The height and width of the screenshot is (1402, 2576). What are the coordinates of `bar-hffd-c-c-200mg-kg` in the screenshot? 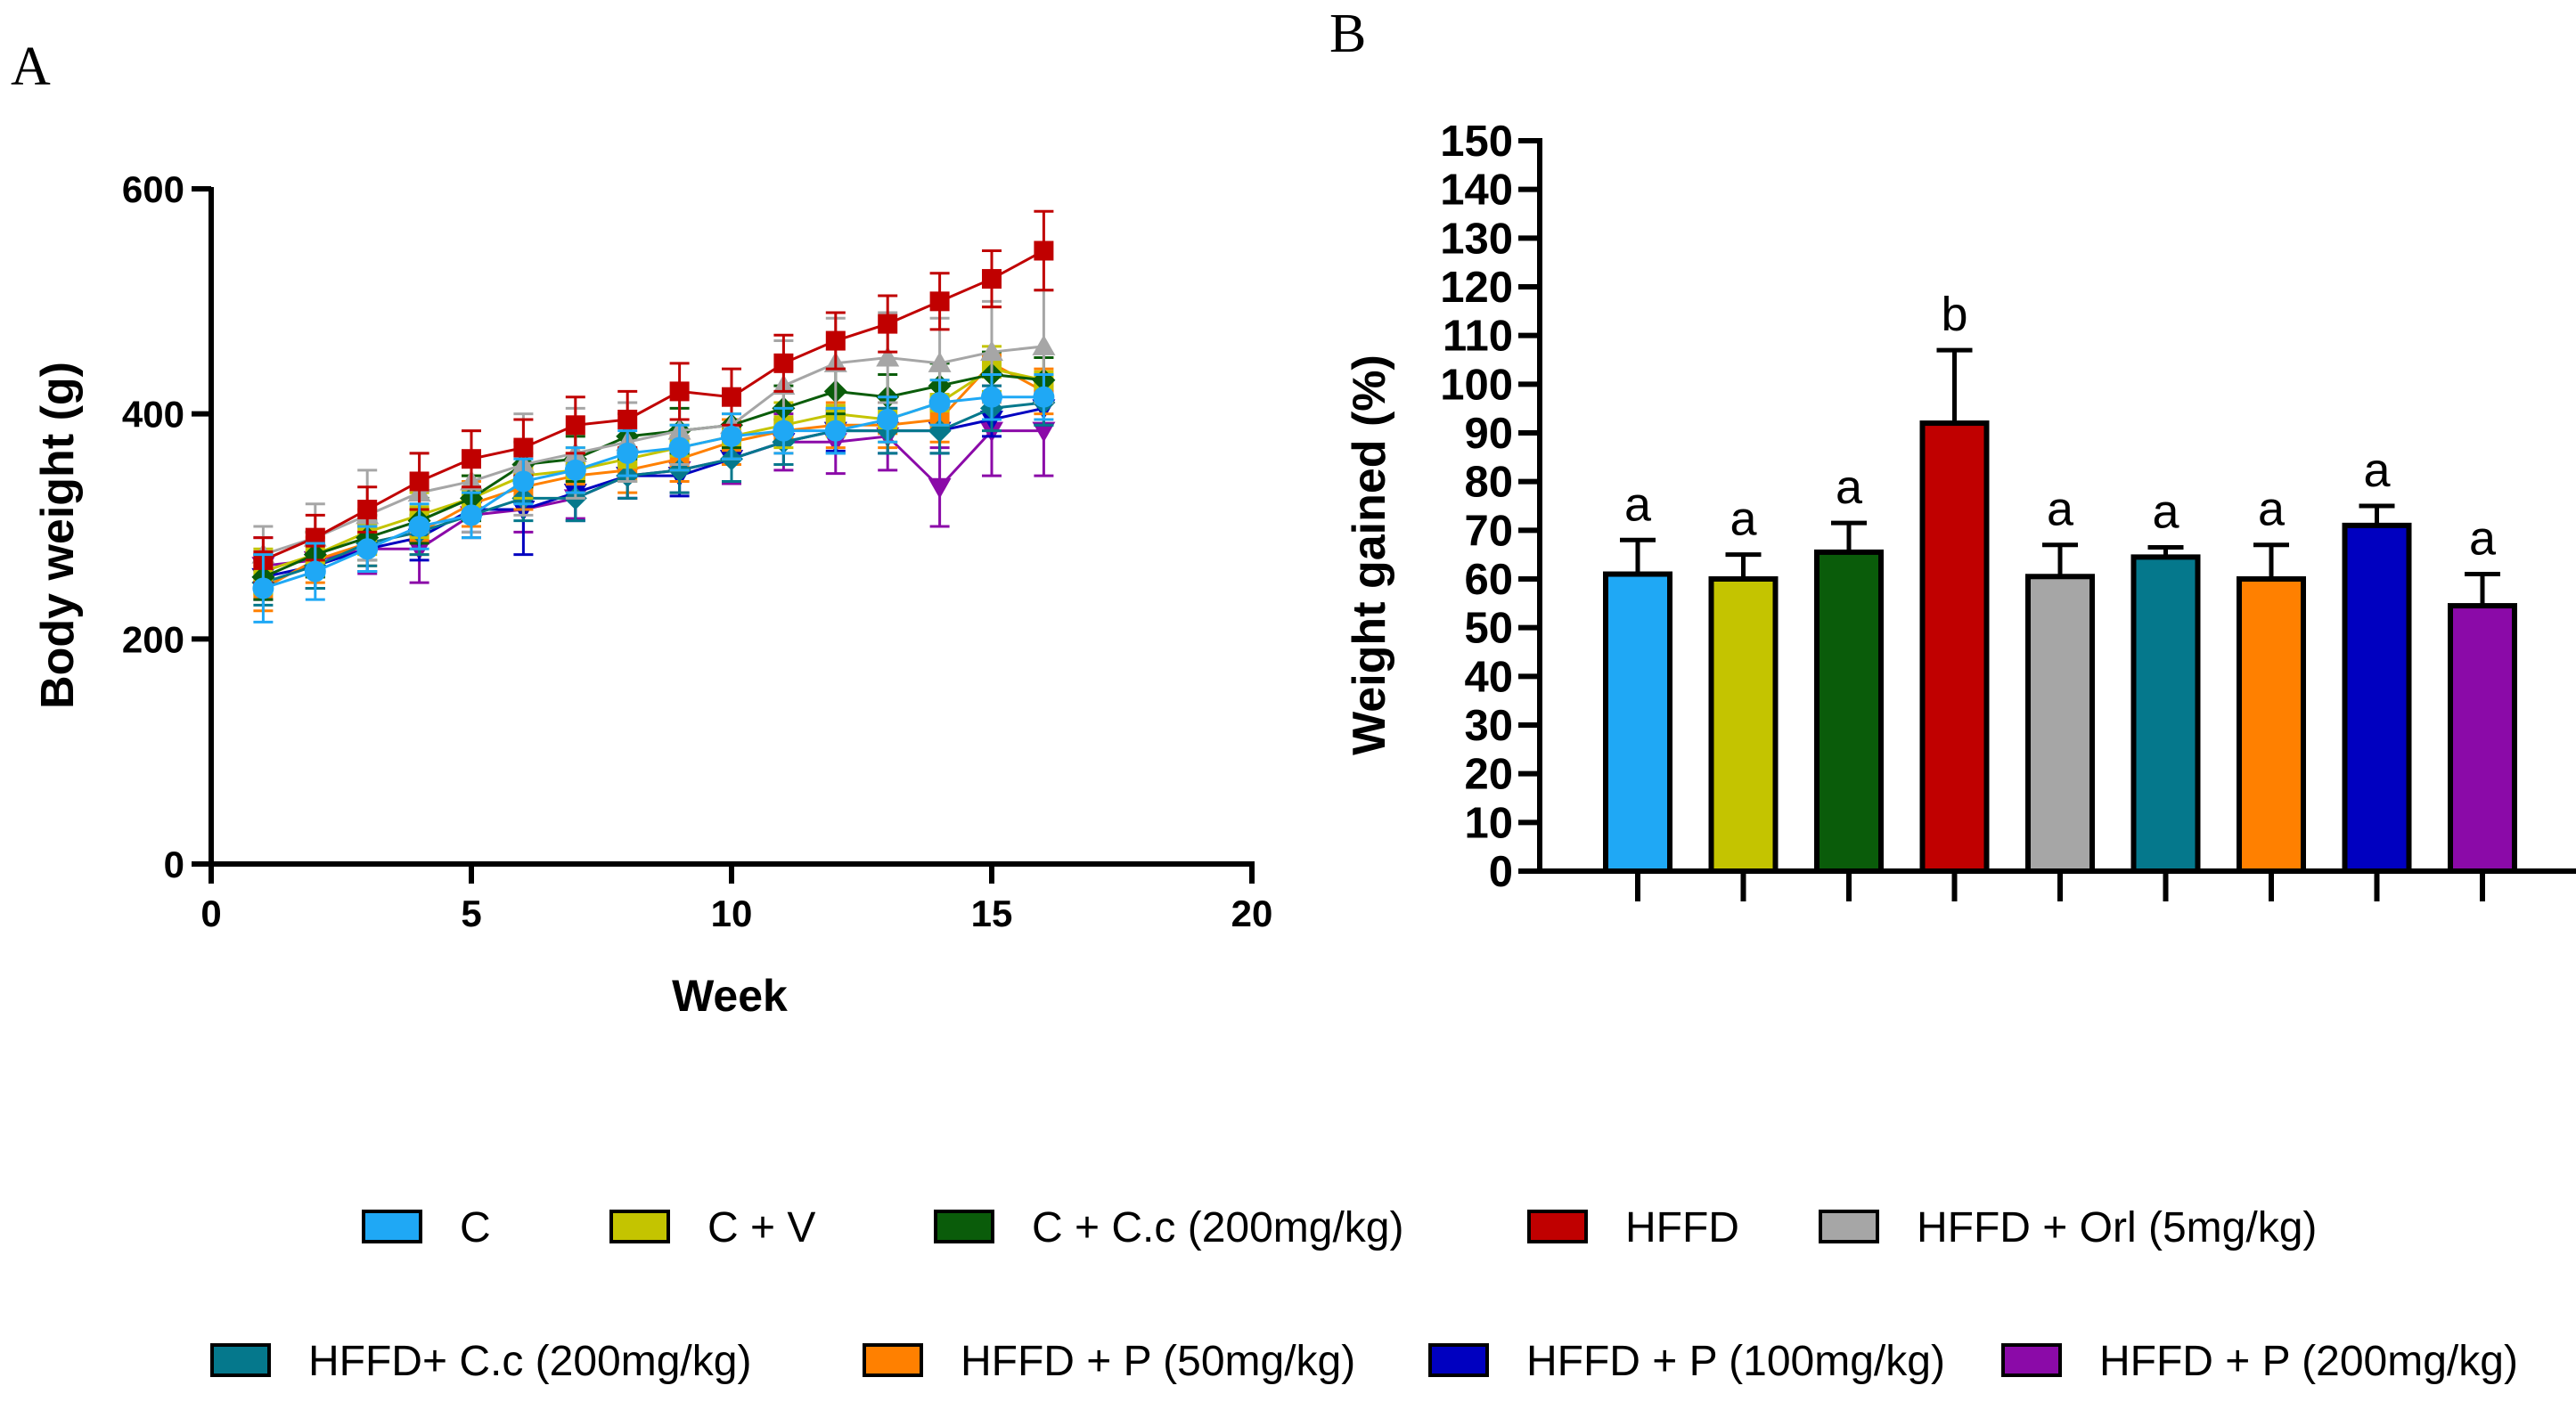 It's located at (2165, 714).